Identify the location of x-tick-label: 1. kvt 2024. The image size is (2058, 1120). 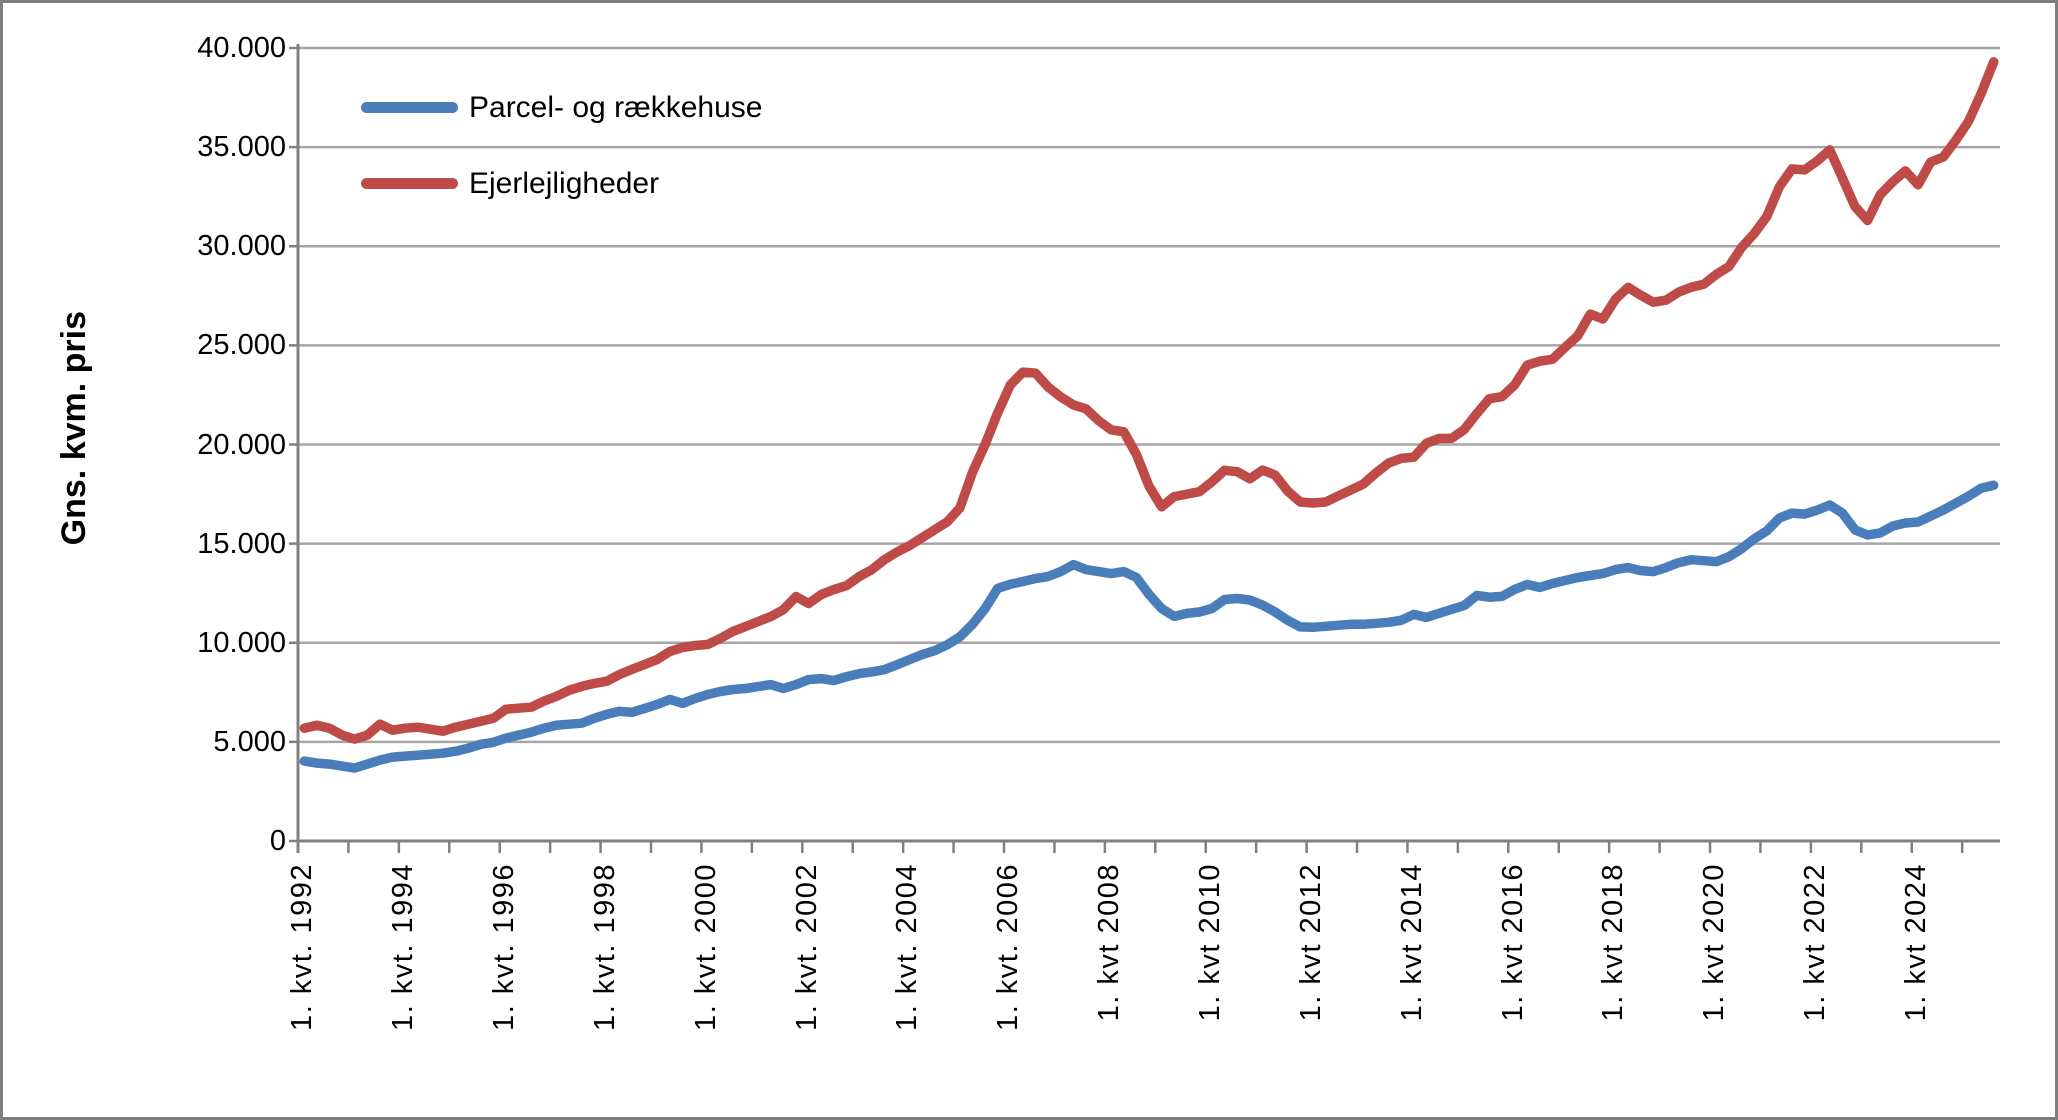
(1916, 942).